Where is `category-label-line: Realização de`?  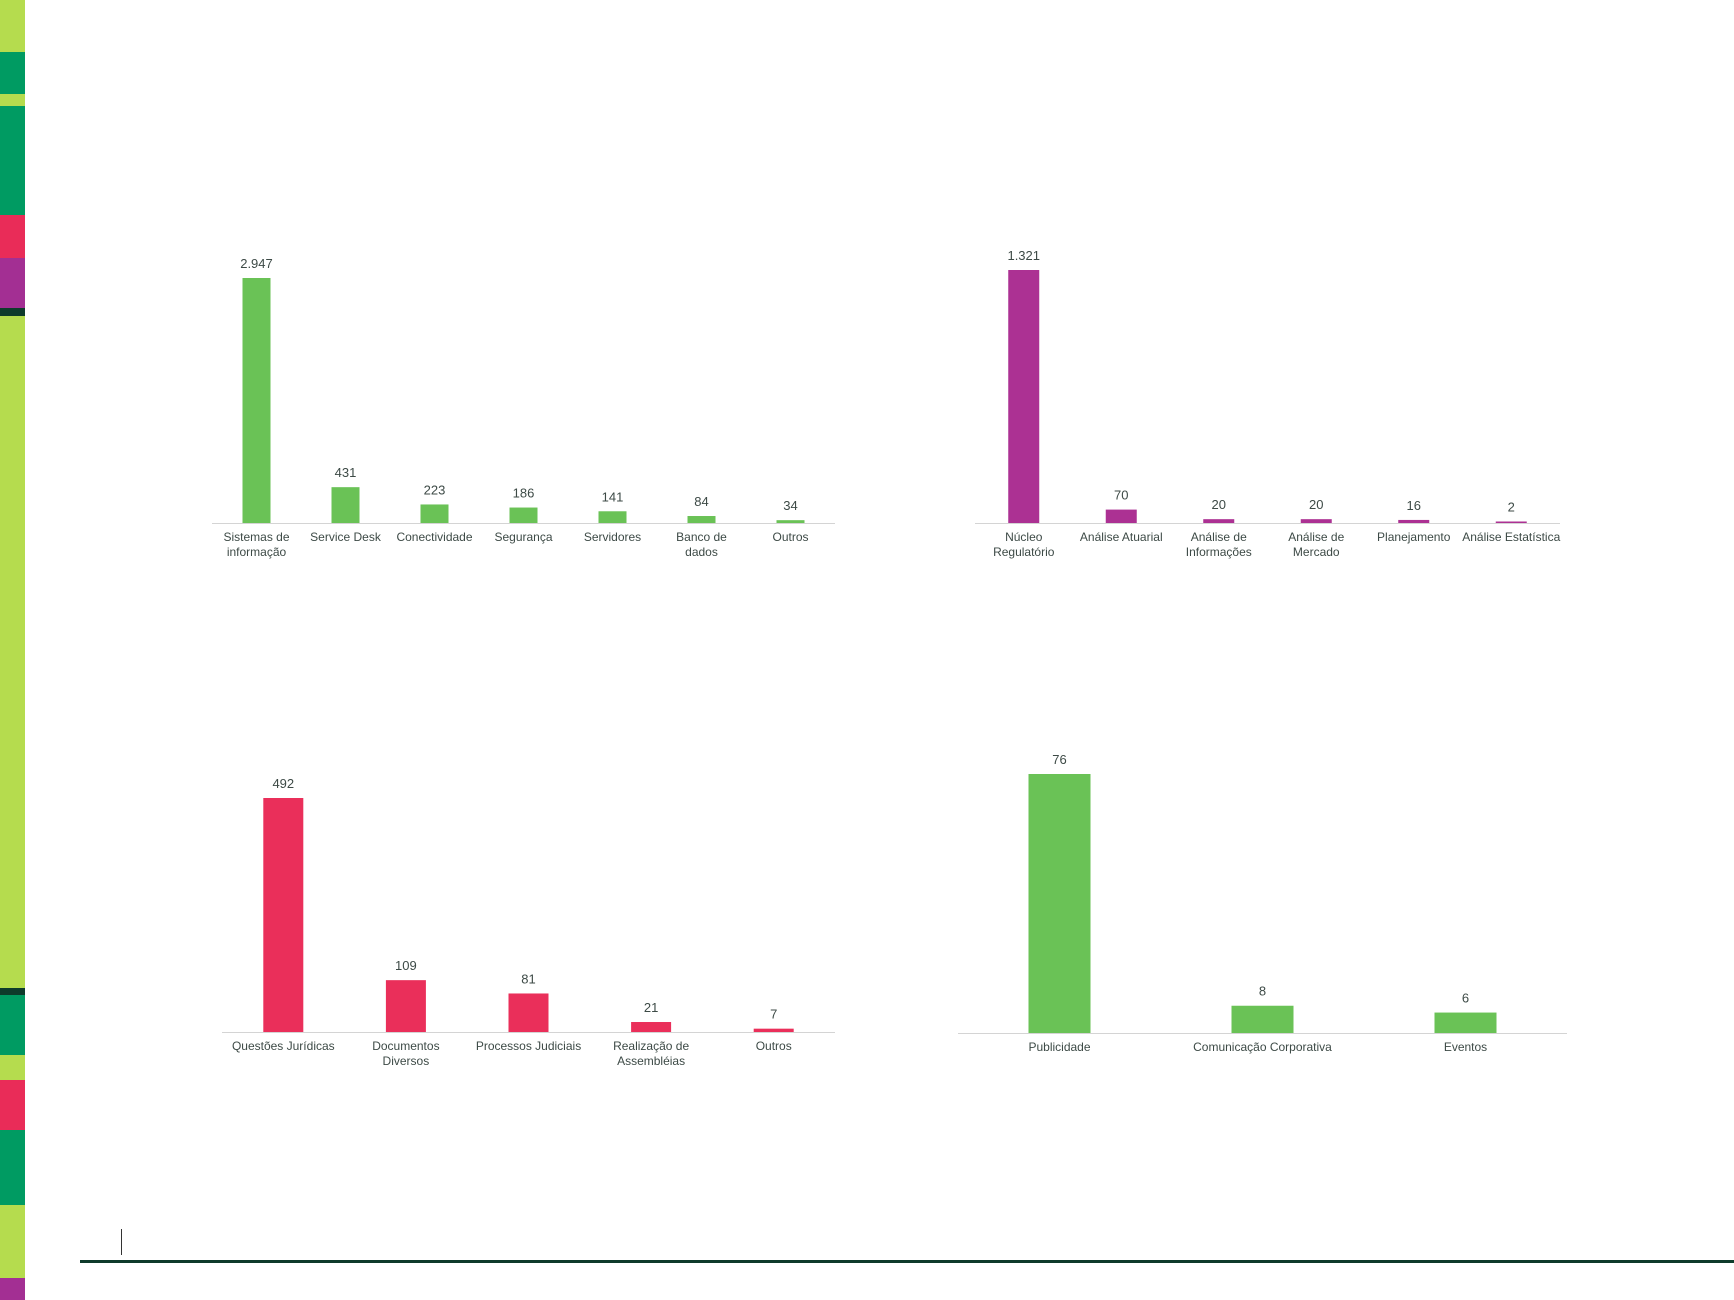
category-label-line: Realização de is located at coordinates (651, 1046).